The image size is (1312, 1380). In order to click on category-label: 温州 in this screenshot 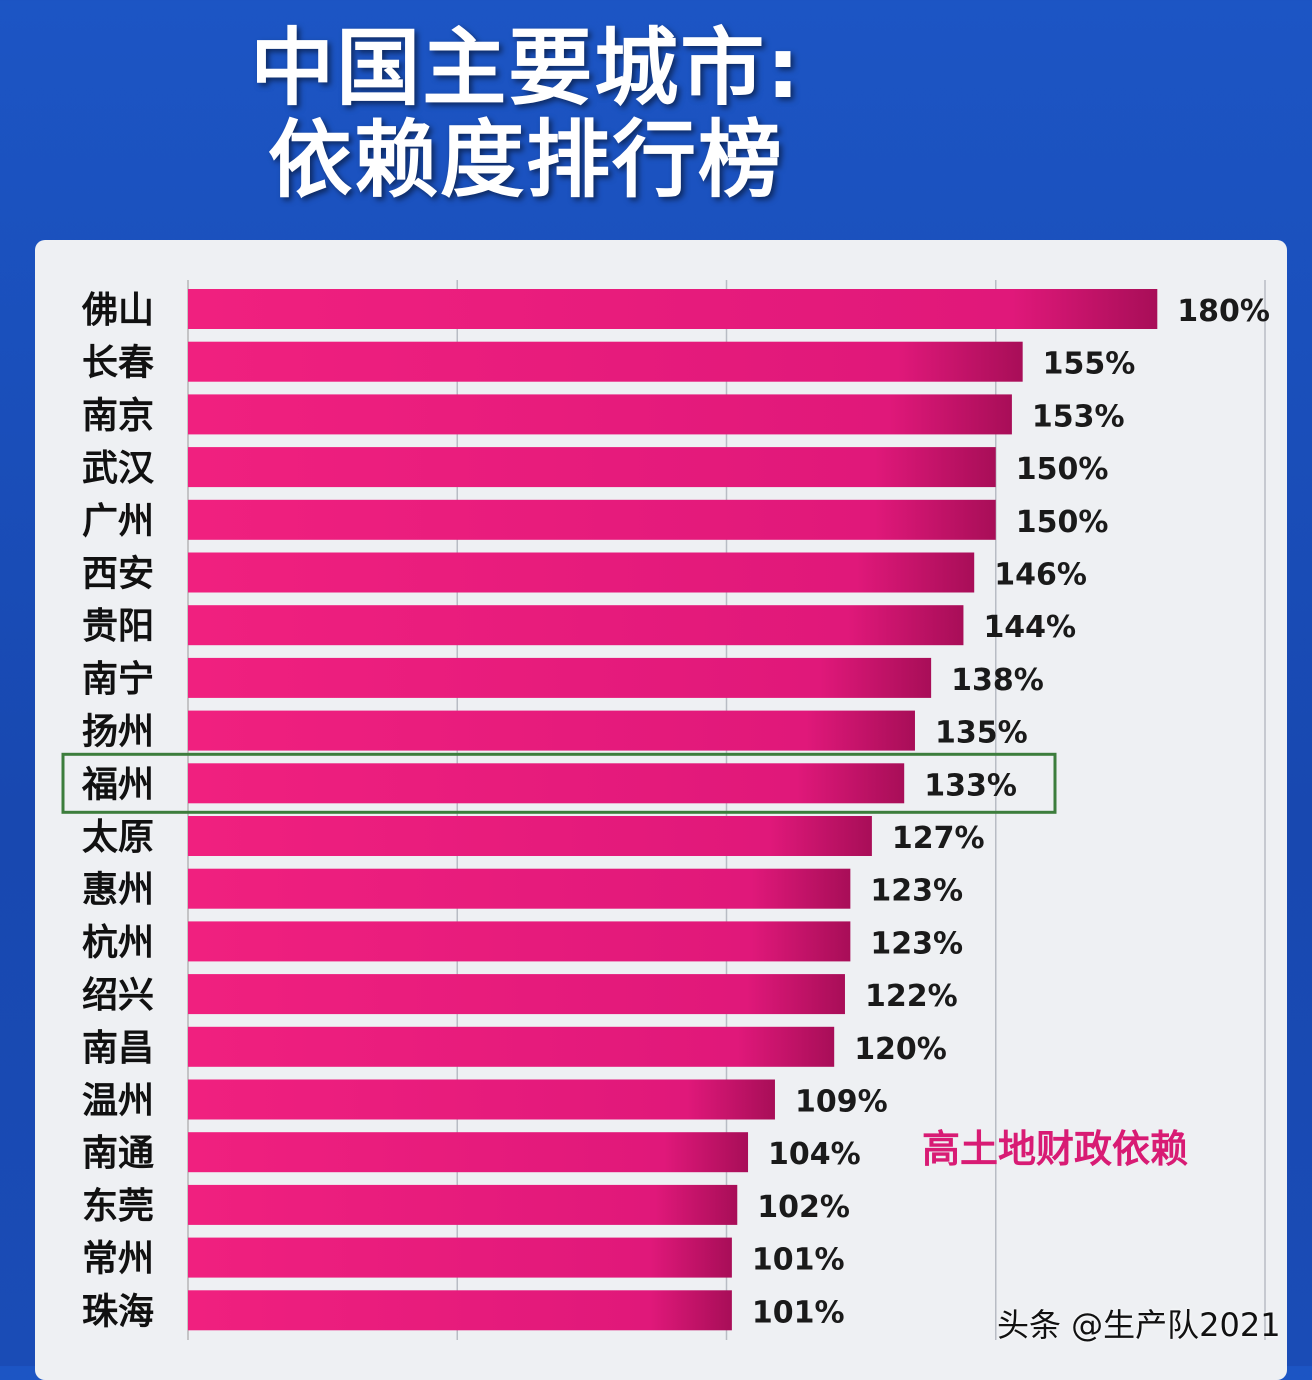, I will do `click(118, 1101)`.